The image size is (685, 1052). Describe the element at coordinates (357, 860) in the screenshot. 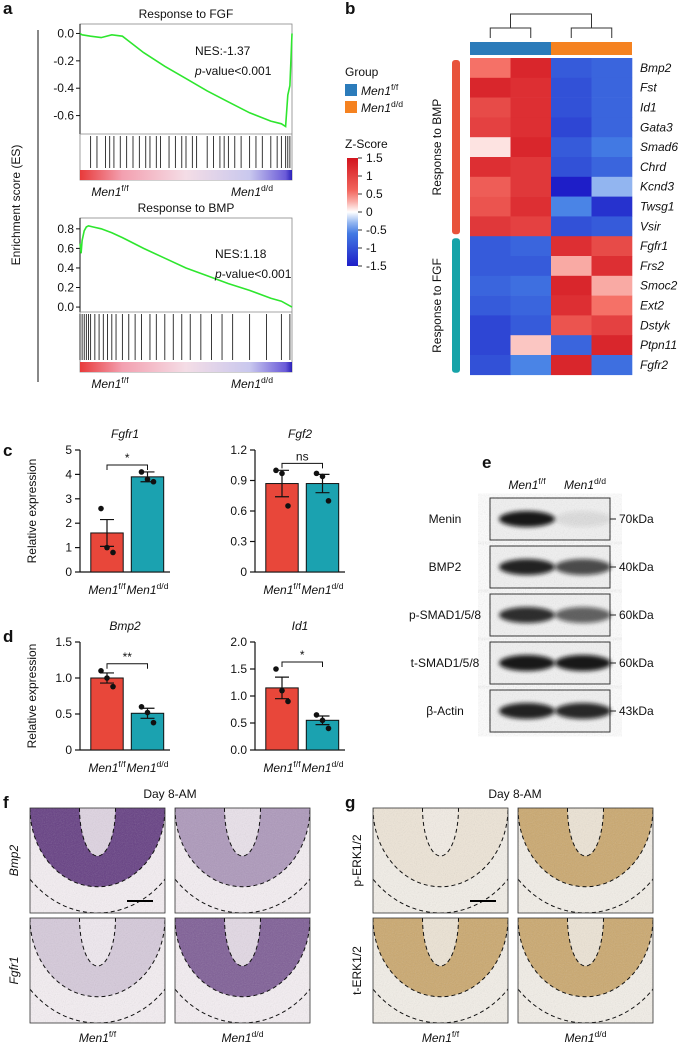

I see `histology-row-label: p-ERK1/2` at that location.